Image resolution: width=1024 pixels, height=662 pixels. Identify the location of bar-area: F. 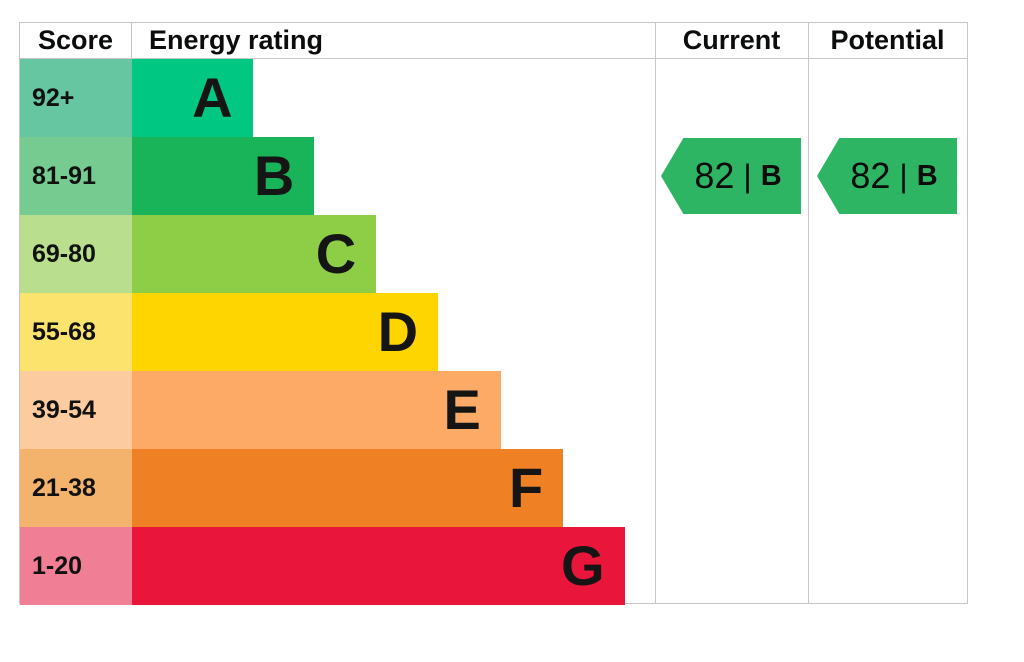
(394, 488).